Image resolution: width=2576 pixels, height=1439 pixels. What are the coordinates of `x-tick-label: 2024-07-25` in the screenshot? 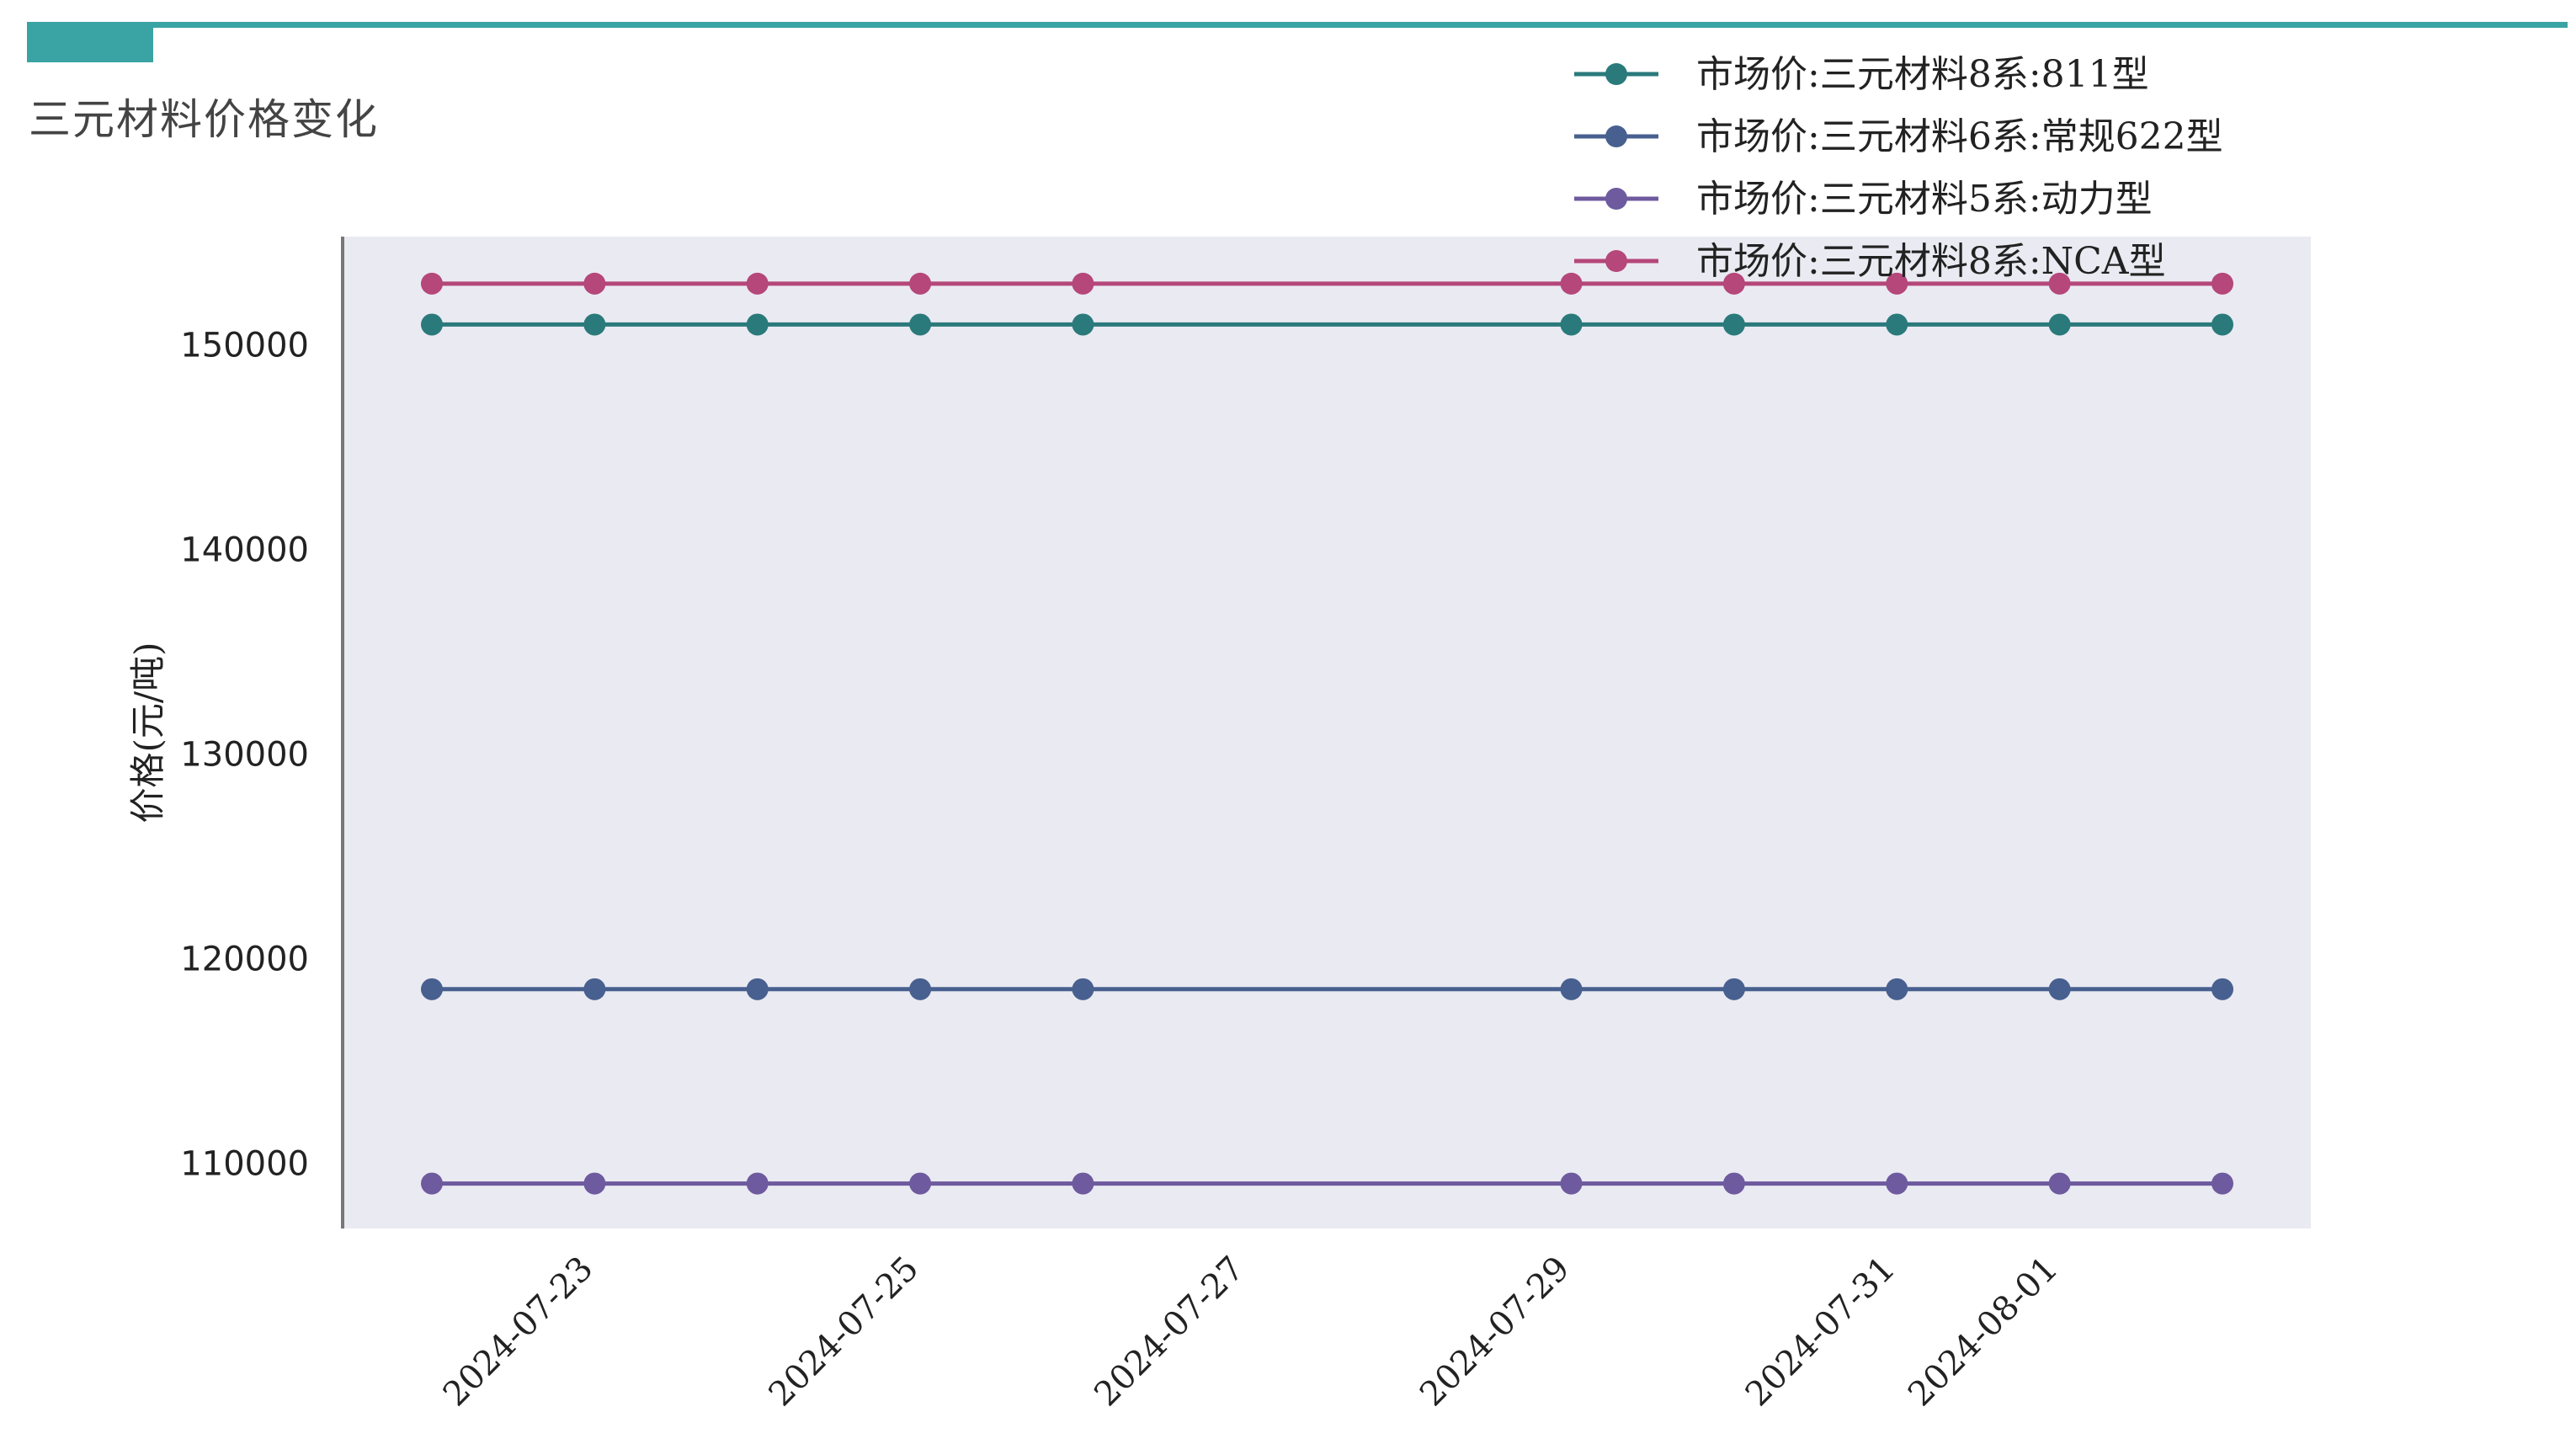 It's located at (844, 1332).